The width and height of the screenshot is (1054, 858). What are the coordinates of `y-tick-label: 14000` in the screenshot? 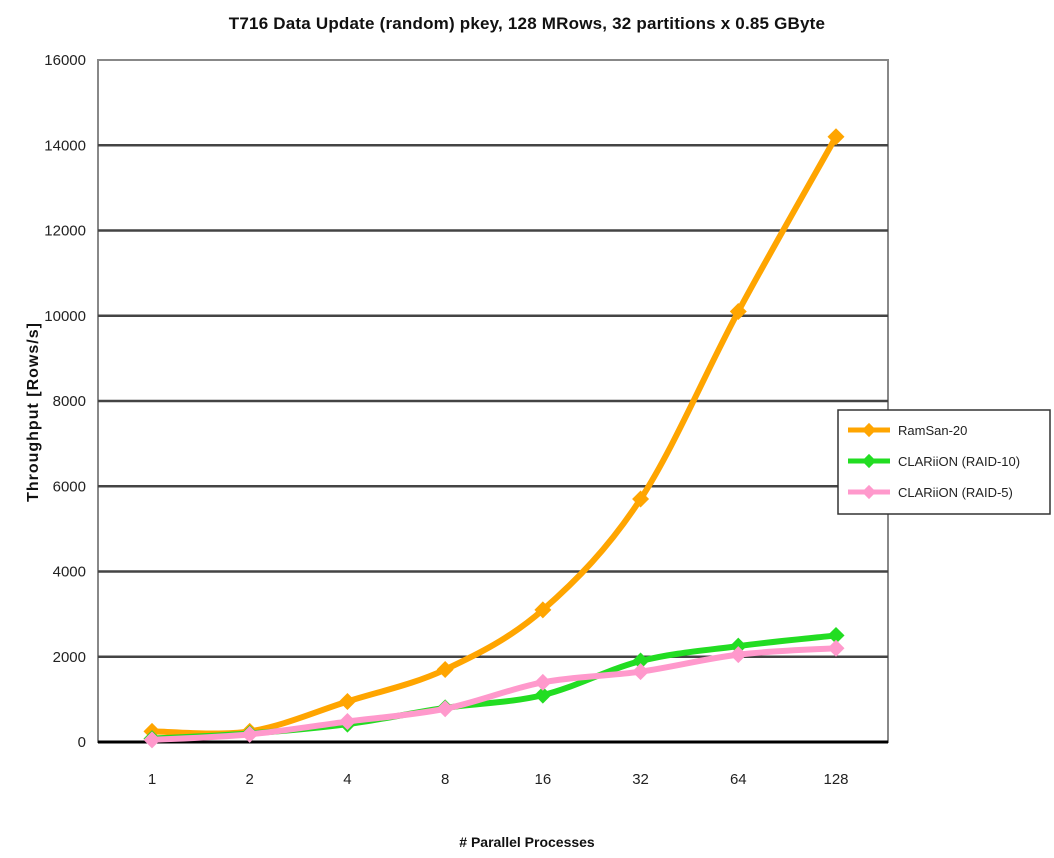 It's located at (65, 145).